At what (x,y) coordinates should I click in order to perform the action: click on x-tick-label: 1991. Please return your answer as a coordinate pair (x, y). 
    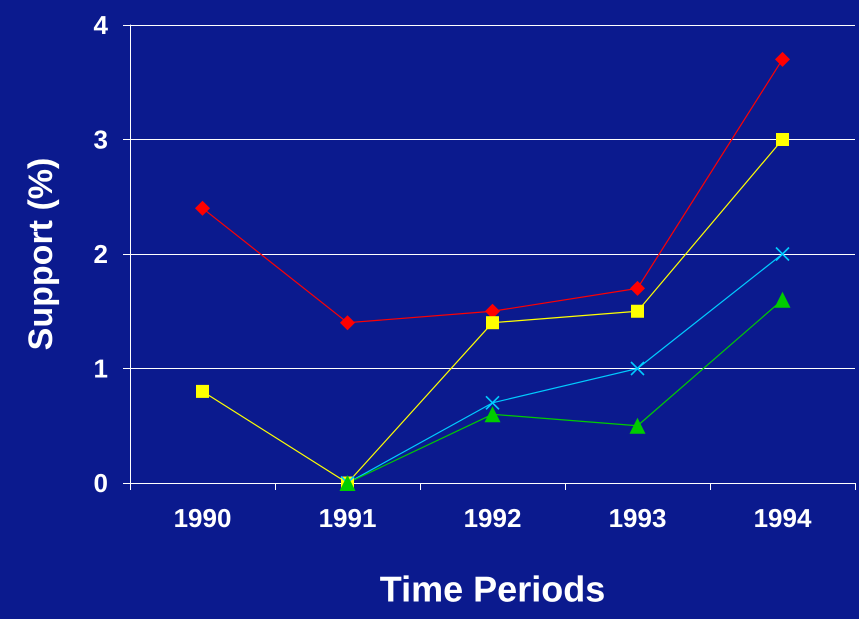
    Looking at the image, I should click on (347, 518).